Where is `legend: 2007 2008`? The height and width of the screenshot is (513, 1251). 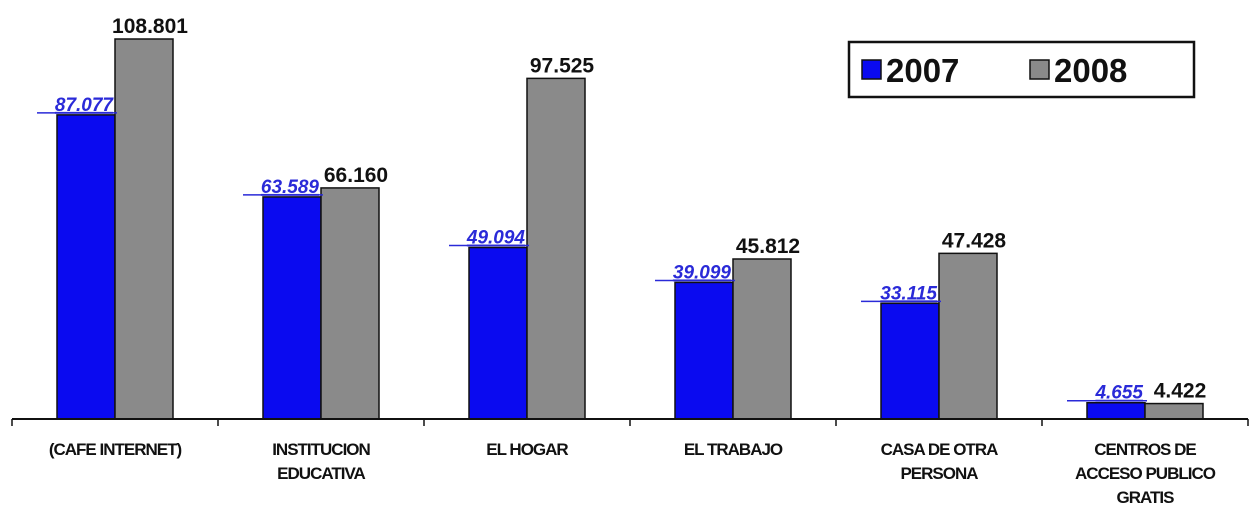
legend: 2007 2008 is located at coordinates (1021, 69).